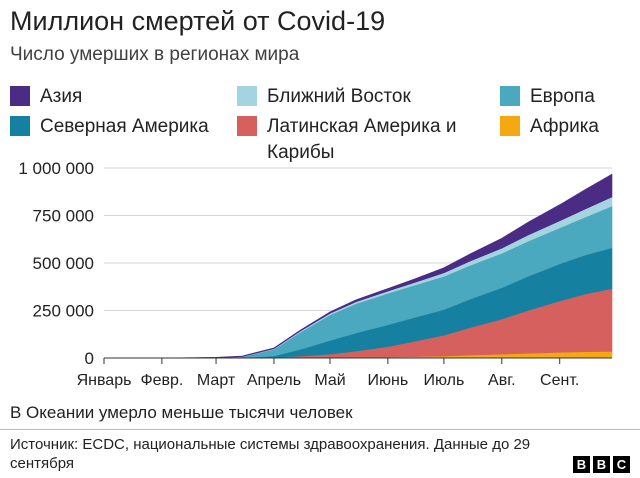  I want to click on y-tick-label: 750 000, so click(63, 216).